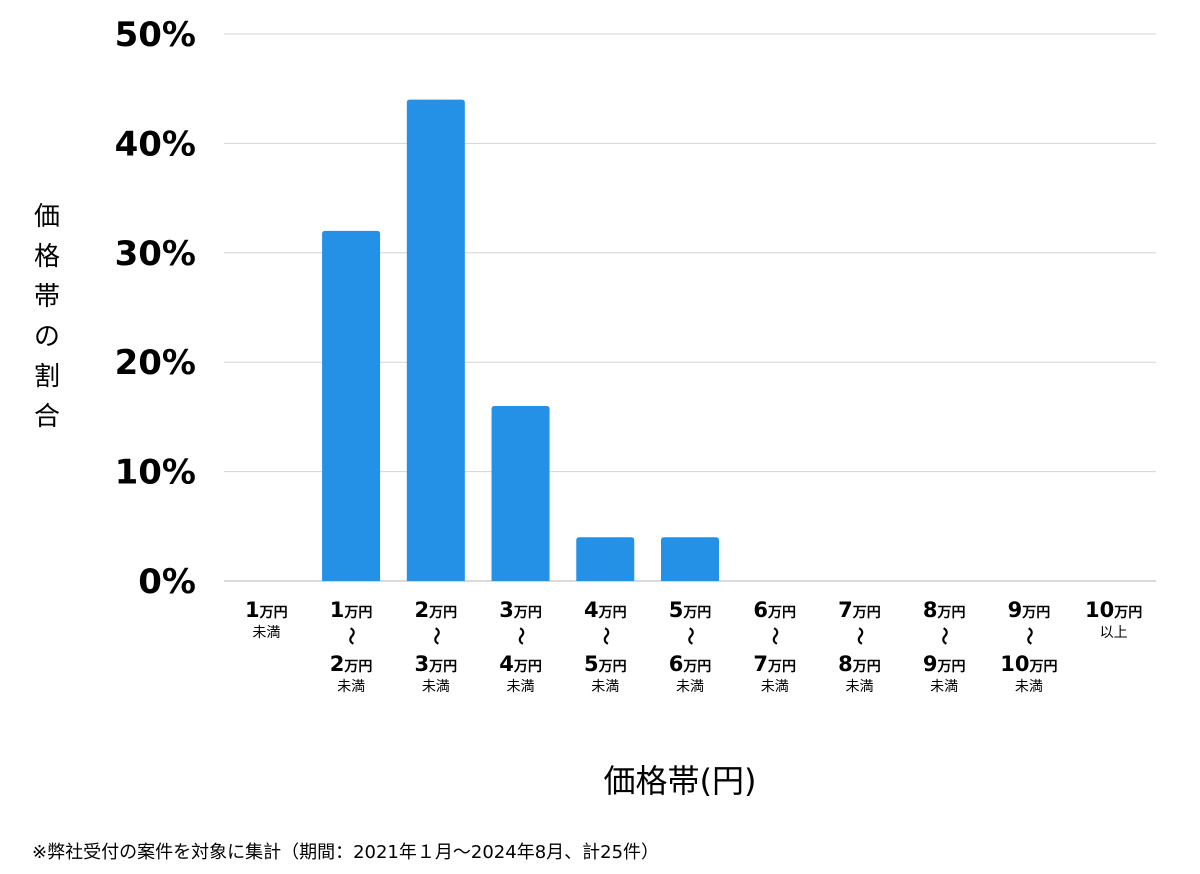 The image size is (1200, 874). Describe the element at coordinates (155, 35) in the screenshot. I see `y-tick-label: 50%` at that location.